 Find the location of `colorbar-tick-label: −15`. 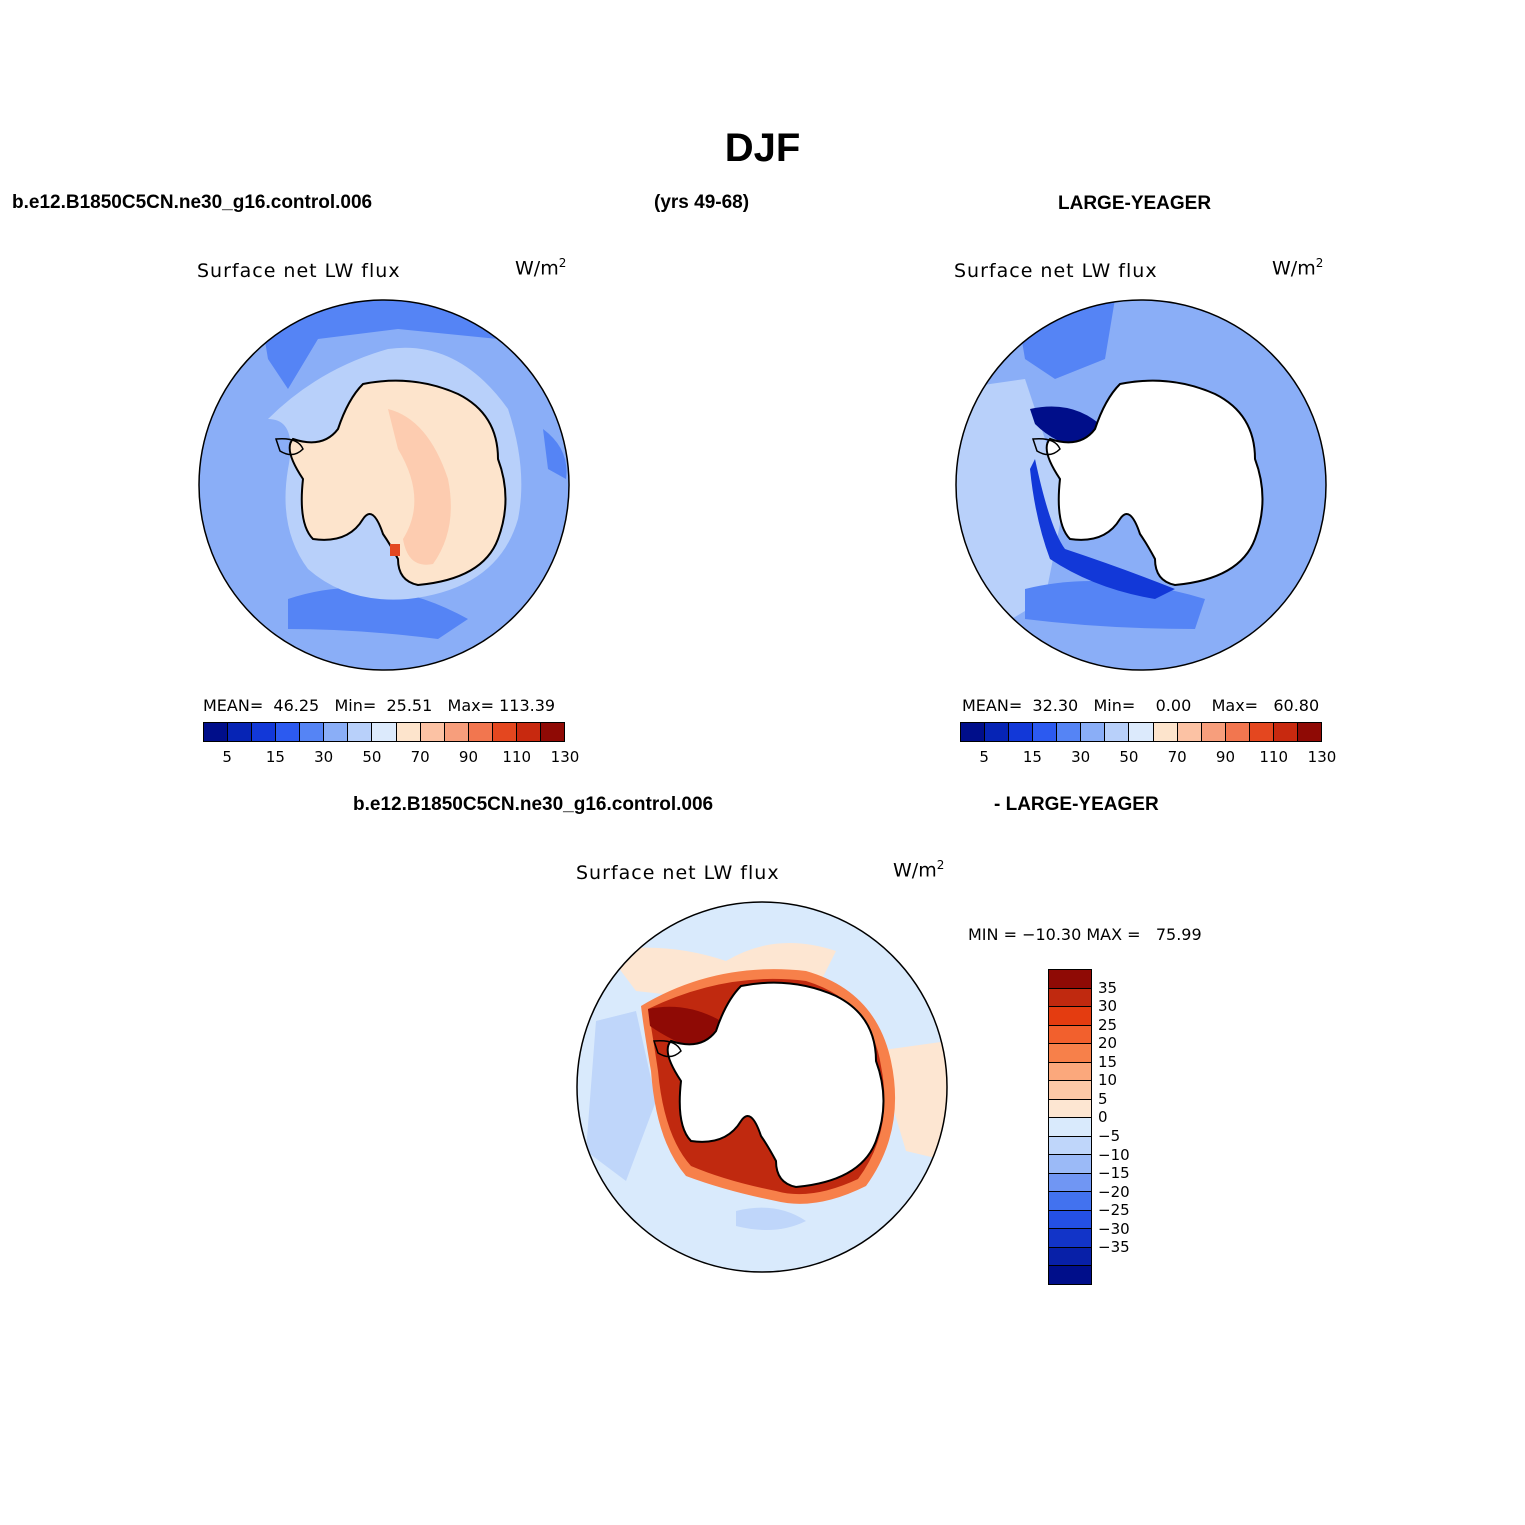

colorbar-tick-label: −15 is located at coordinates (1114, 1173).